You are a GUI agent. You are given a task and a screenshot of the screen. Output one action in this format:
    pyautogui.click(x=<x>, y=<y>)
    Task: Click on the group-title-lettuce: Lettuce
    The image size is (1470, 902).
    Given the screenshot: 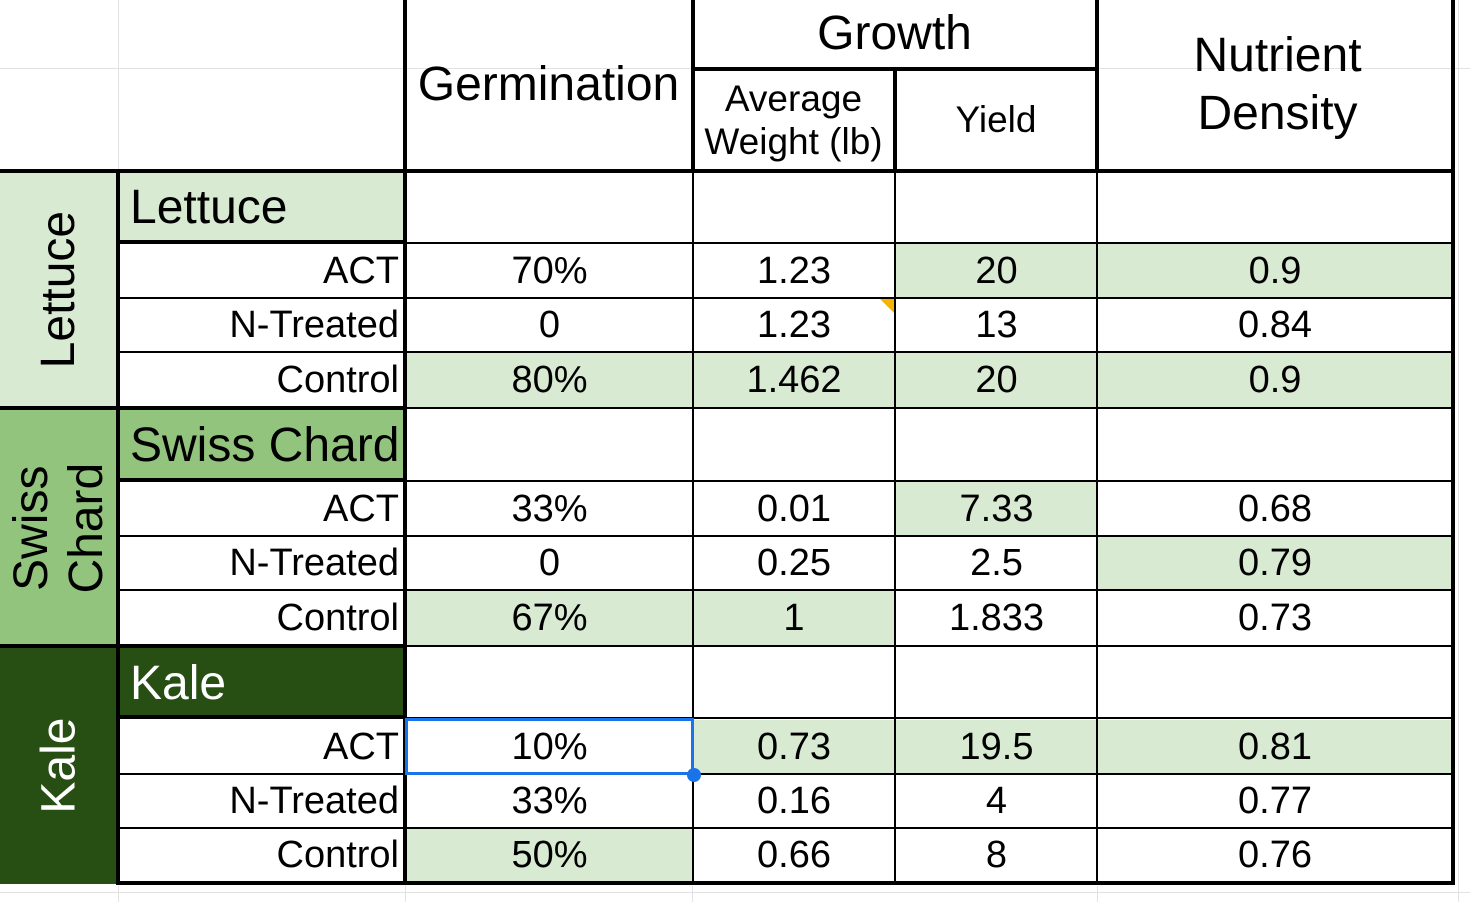 What is the action you would take?
    pyautogui.click(x=262, y=207)
    